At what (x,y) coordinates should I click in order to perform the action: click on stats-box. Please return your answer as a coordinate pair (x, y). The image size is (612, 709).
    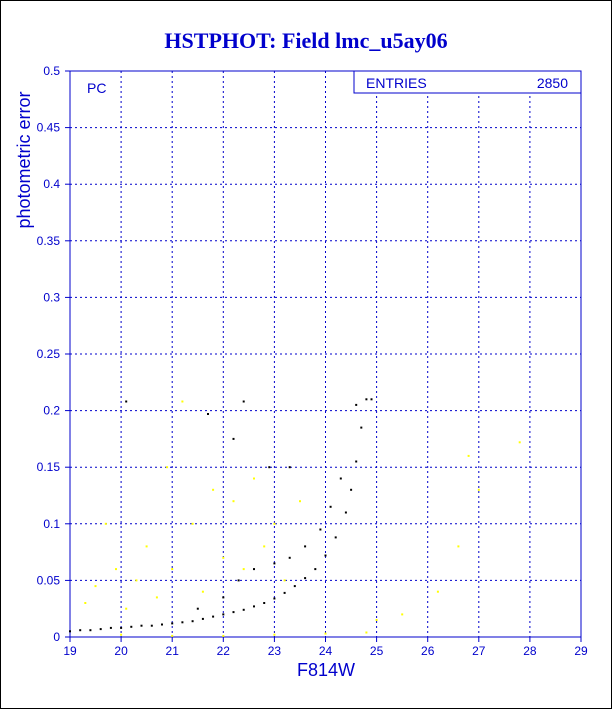
    Looking at the image, I should click on (467, 82).